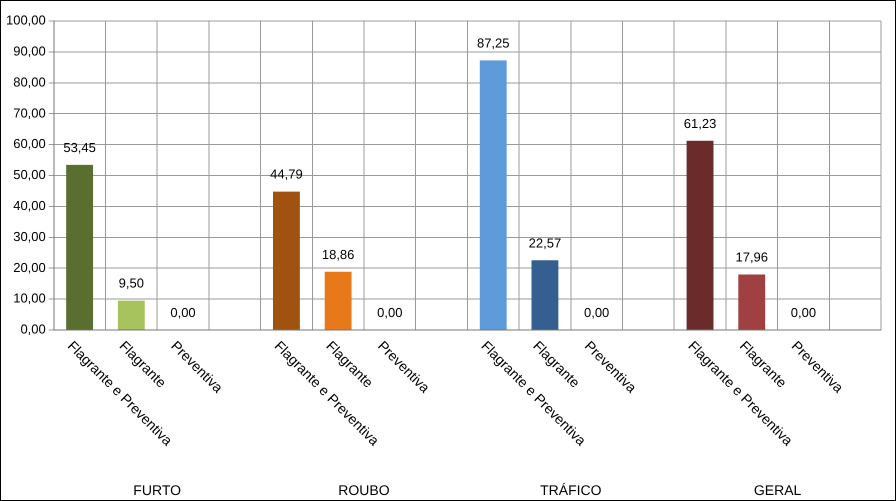 This screenshot has width=896, height=501. Describe the element at coordinates (29, 174) in the screenshot. I see `y-tick-label: 50,00` at that location.